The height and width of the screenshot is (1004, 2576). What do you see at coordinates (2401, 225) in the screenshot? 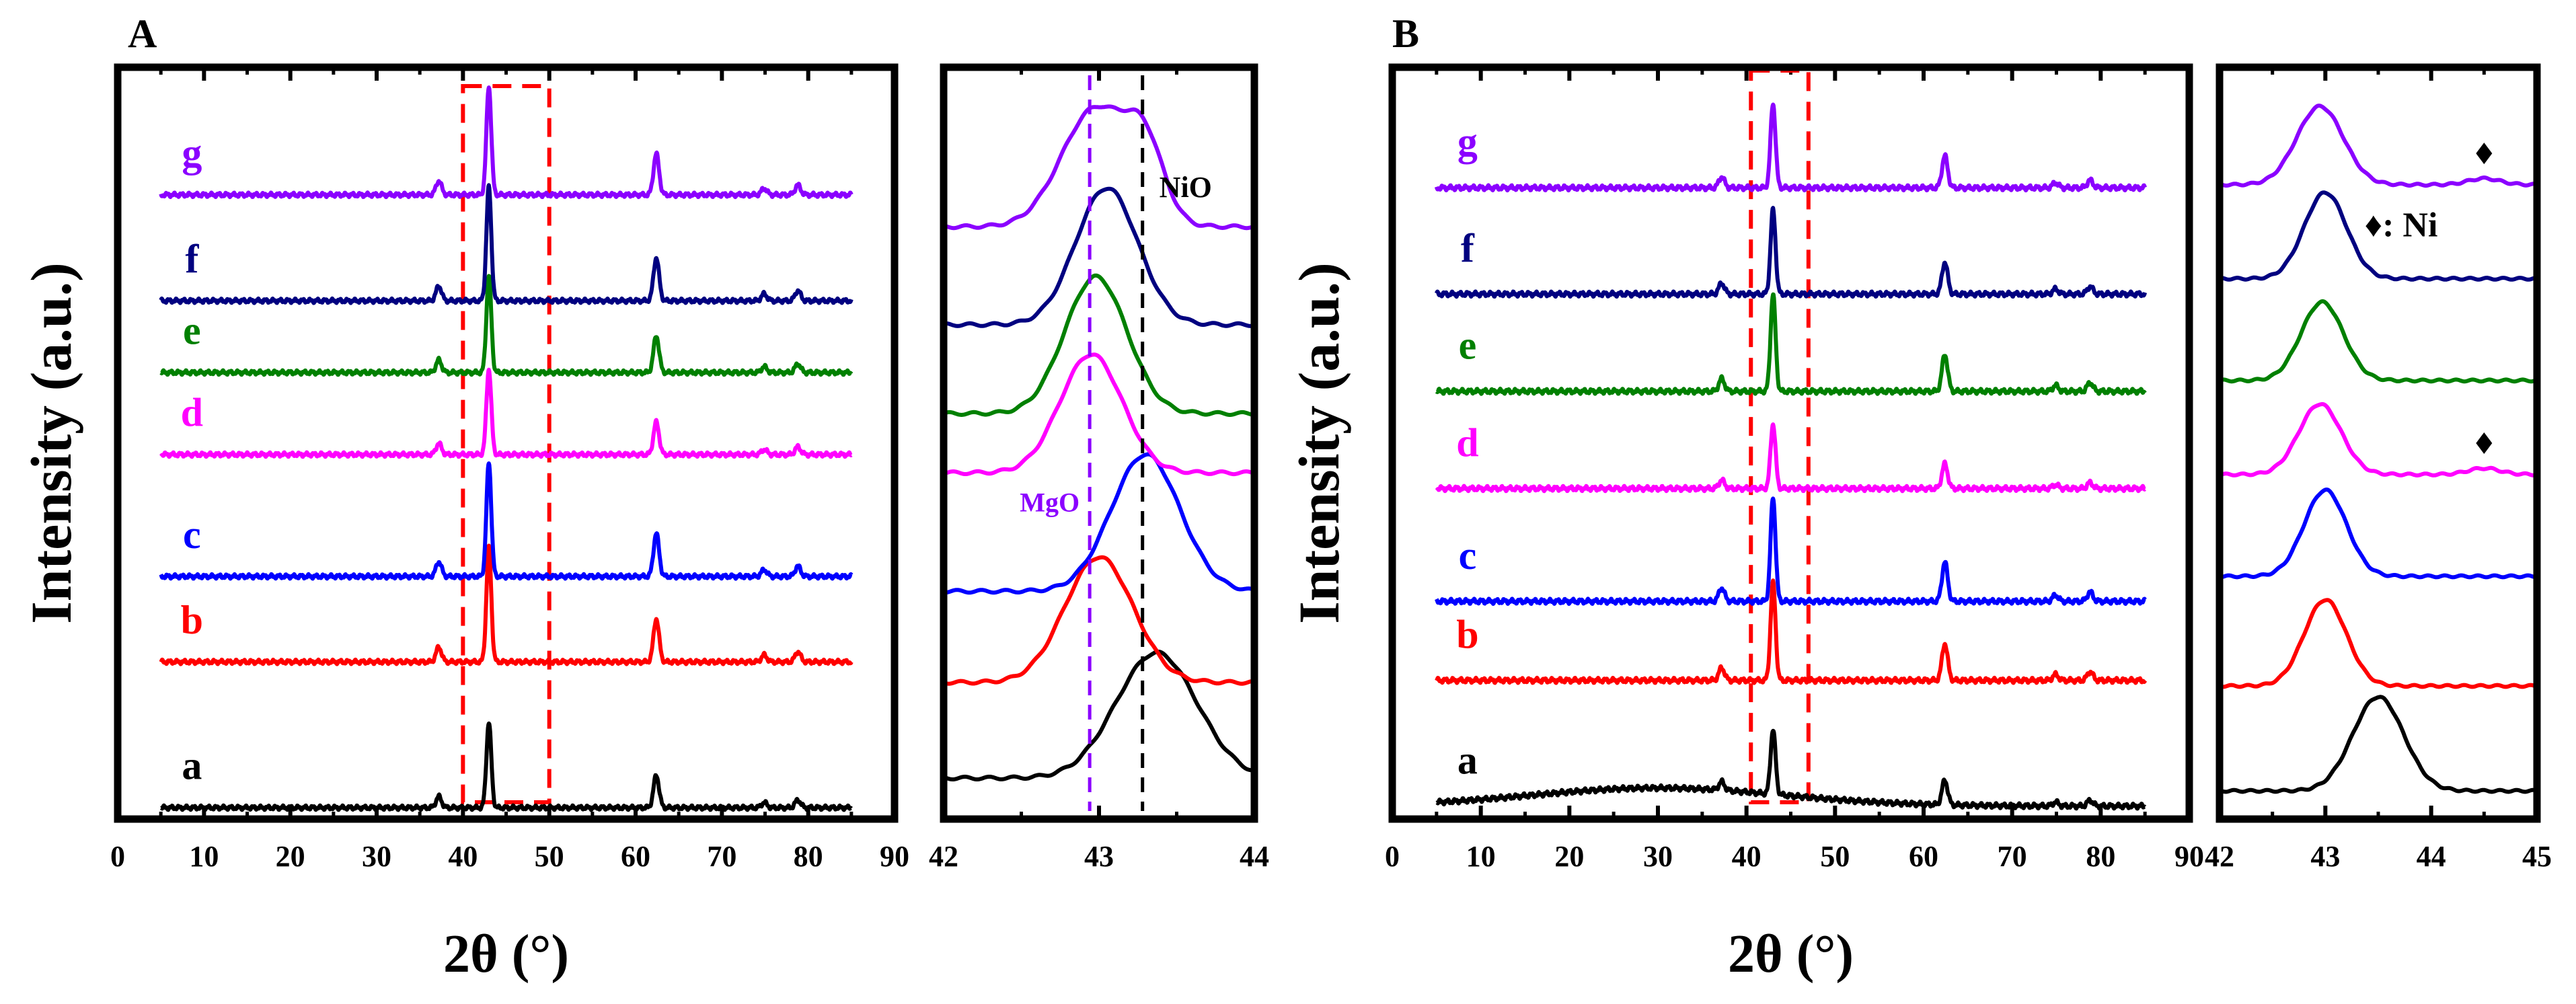
I see `ni-legend: ♦: Ni` at bounding box center [2401, 225].